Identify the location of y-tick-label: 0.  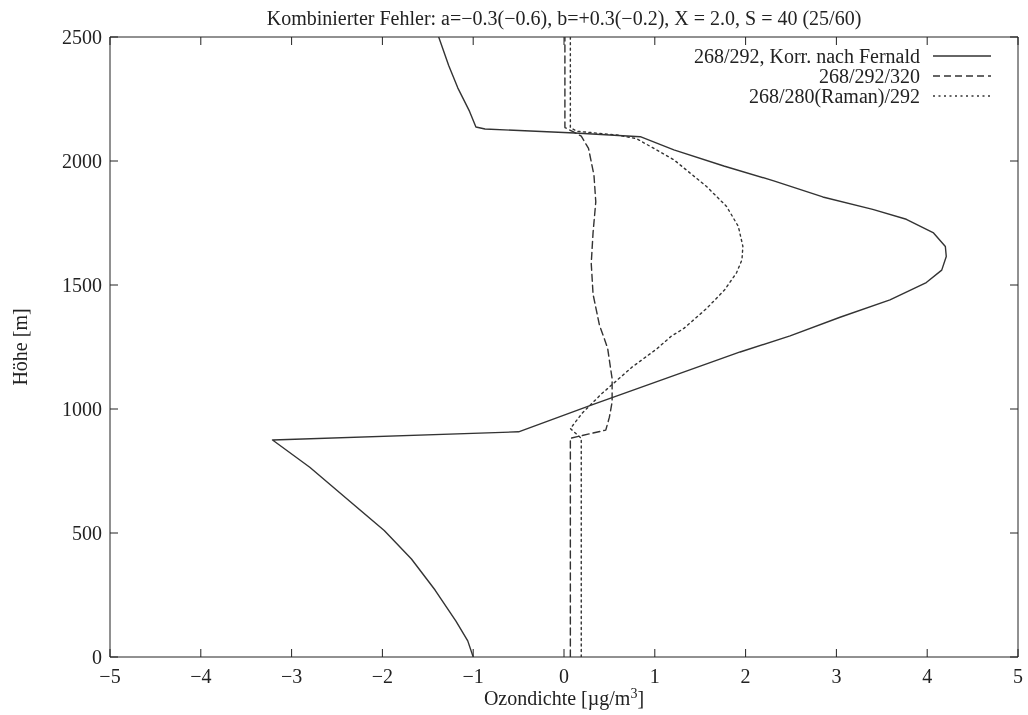
(97, 657).